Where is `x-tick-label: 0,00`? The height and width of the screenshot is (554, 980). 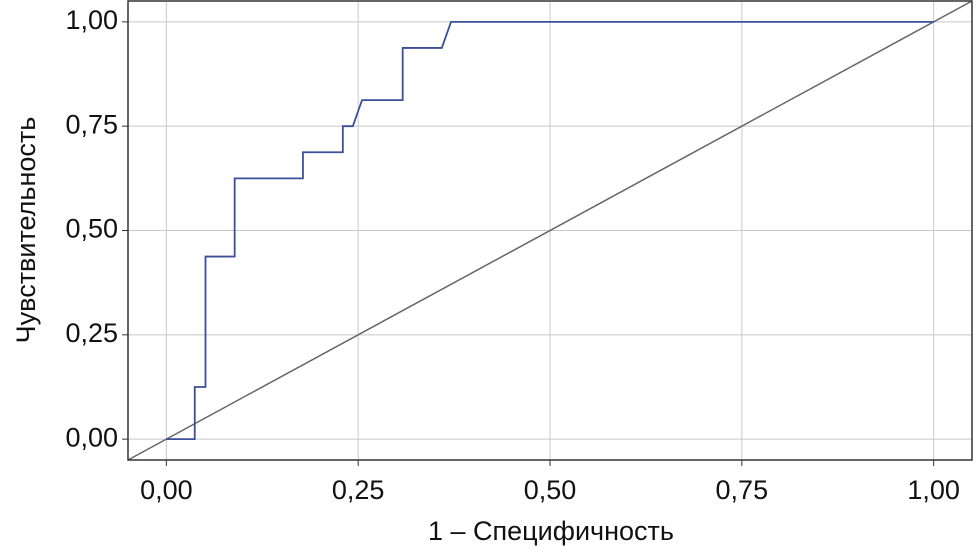 x-tick-label: 0,00 is located at coordinates (166, 490).